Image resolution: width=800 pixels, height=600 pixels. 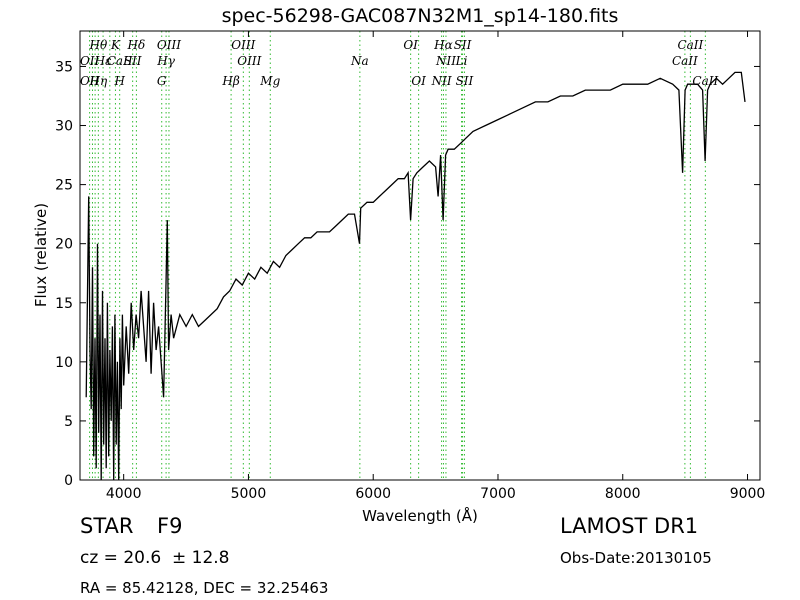 I want to click on object-subclass: F9, so click(x=170, y=526).